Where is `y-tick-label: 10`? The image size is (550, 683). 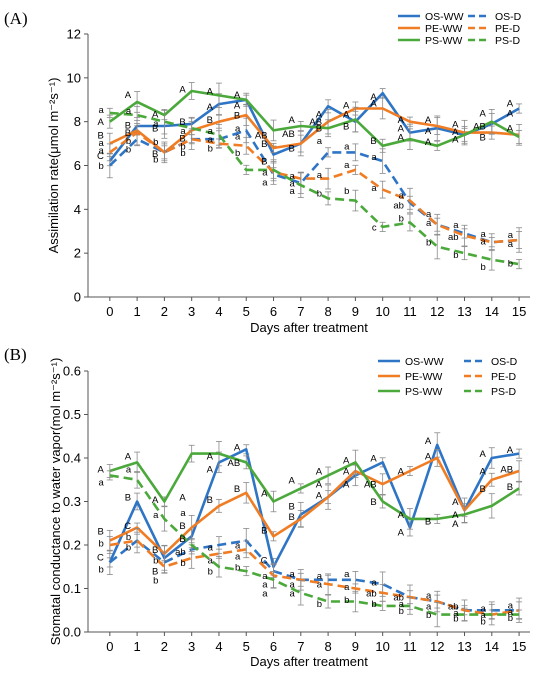 y-tick-label: 10 is located at coordinates (74, 77).